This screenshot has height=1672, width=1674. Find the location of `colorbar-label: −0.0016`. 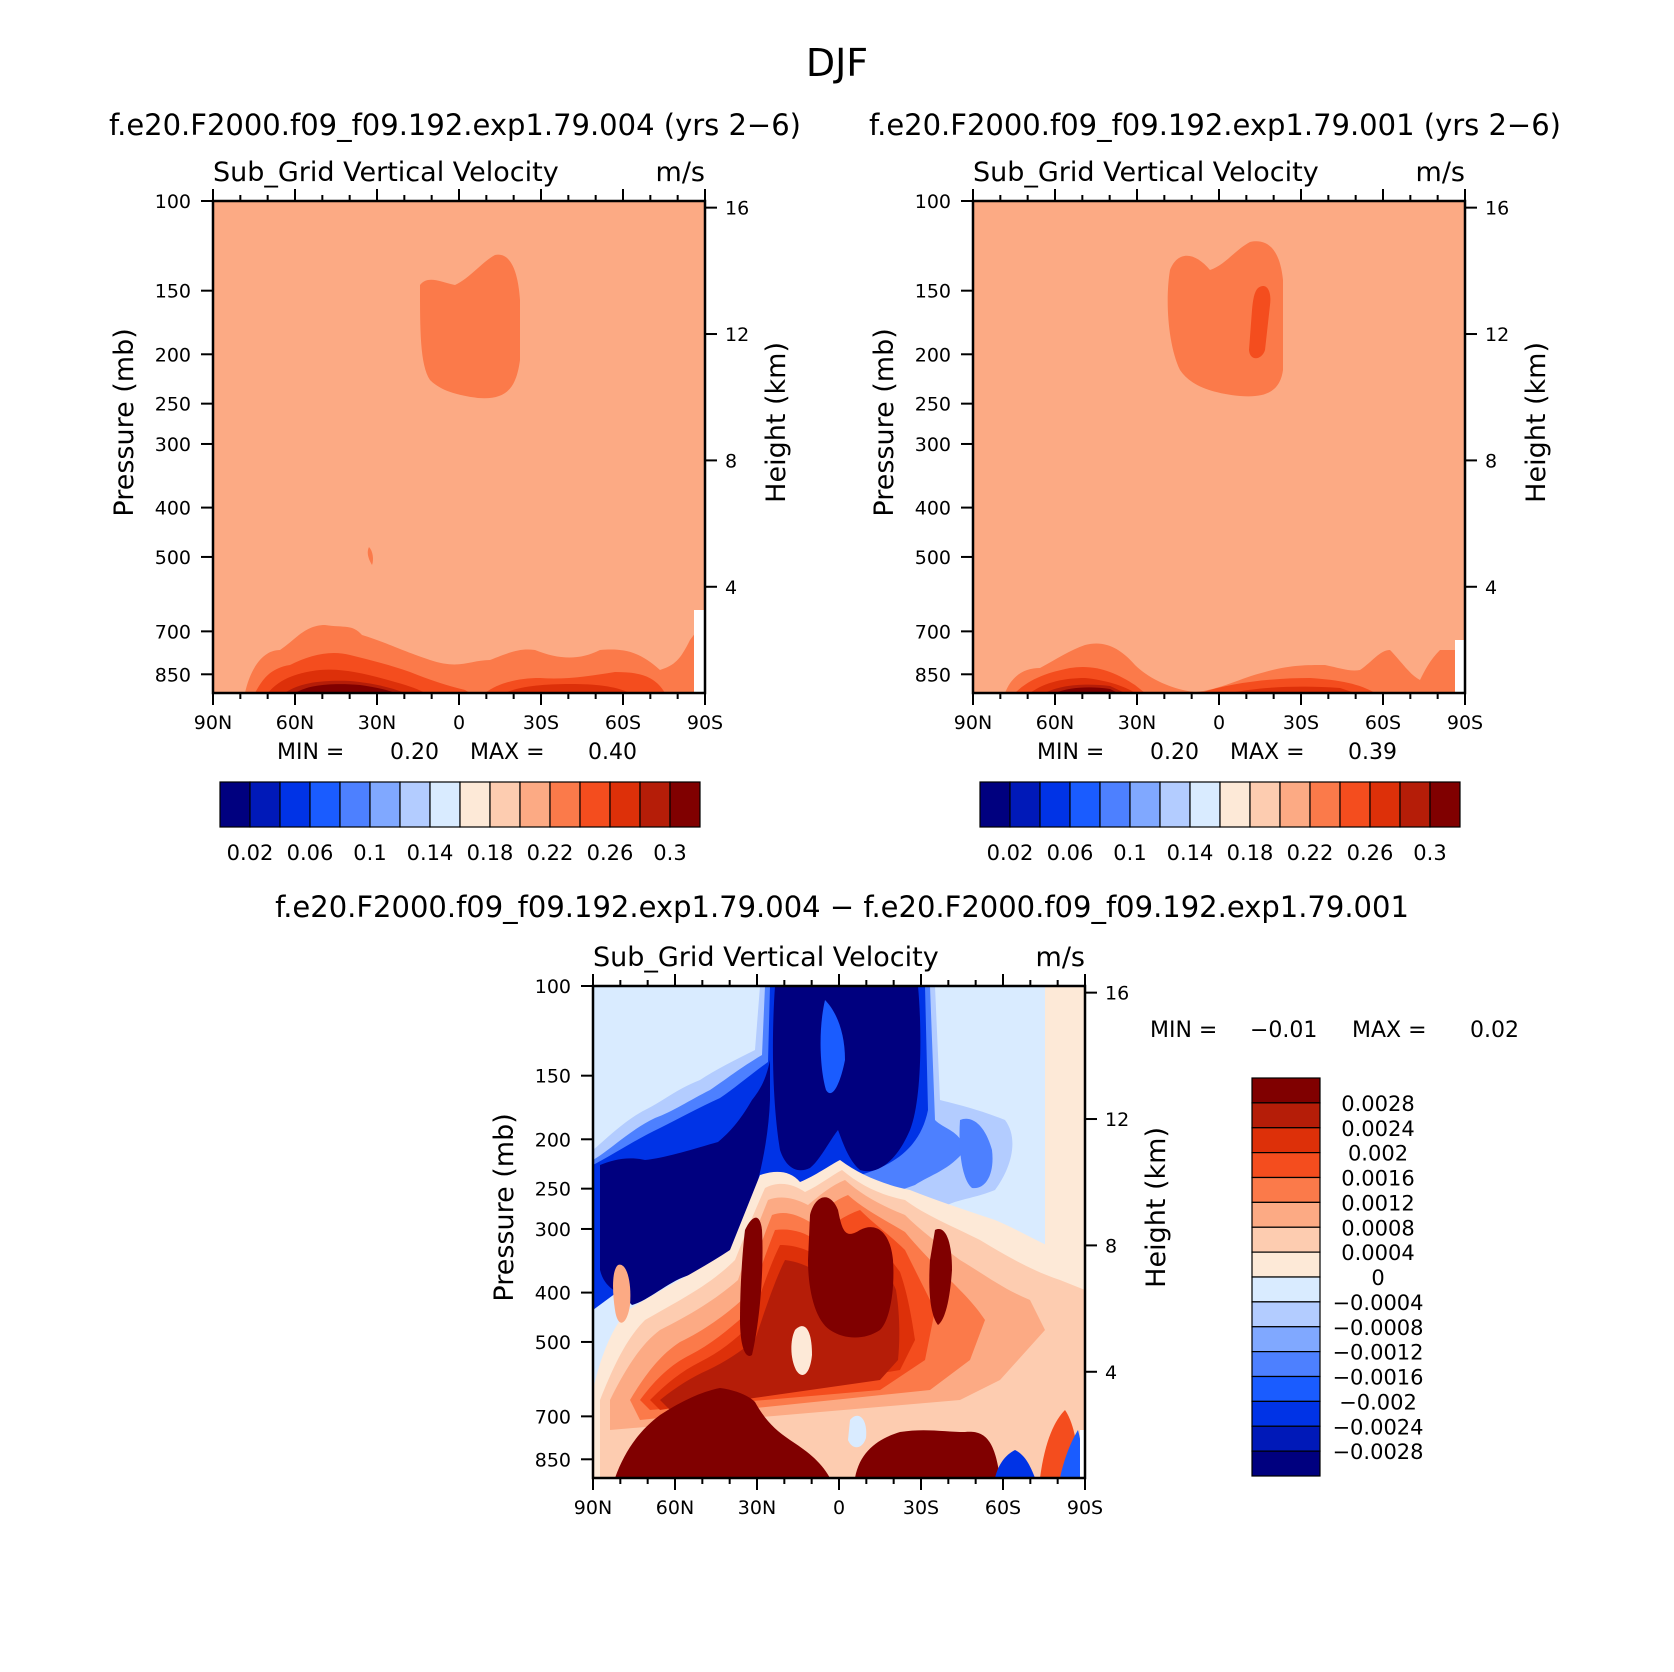

colorbar-label: −0.0016 is located at coordinates (1377, 1378).